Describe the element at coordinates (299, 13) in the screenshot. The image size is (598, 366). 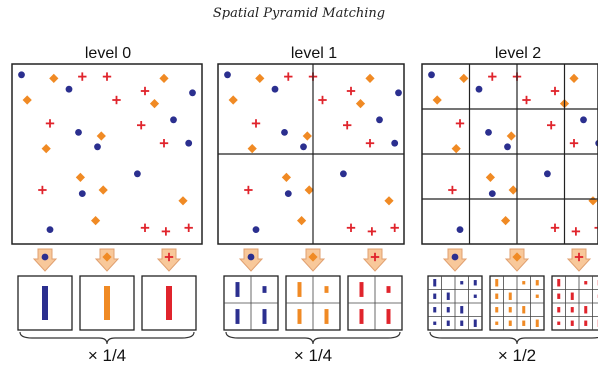
I see `diagram-title: Spatial Pyramid Matching` at that location.